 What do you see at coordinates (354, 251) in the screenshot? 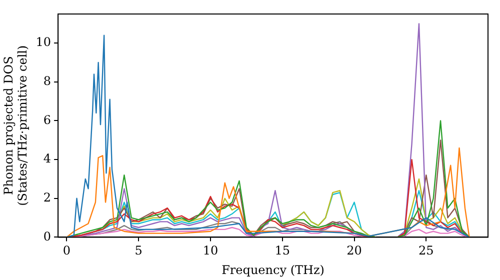
I see `x-tick-label: 20` at bounding box center [354, 251].